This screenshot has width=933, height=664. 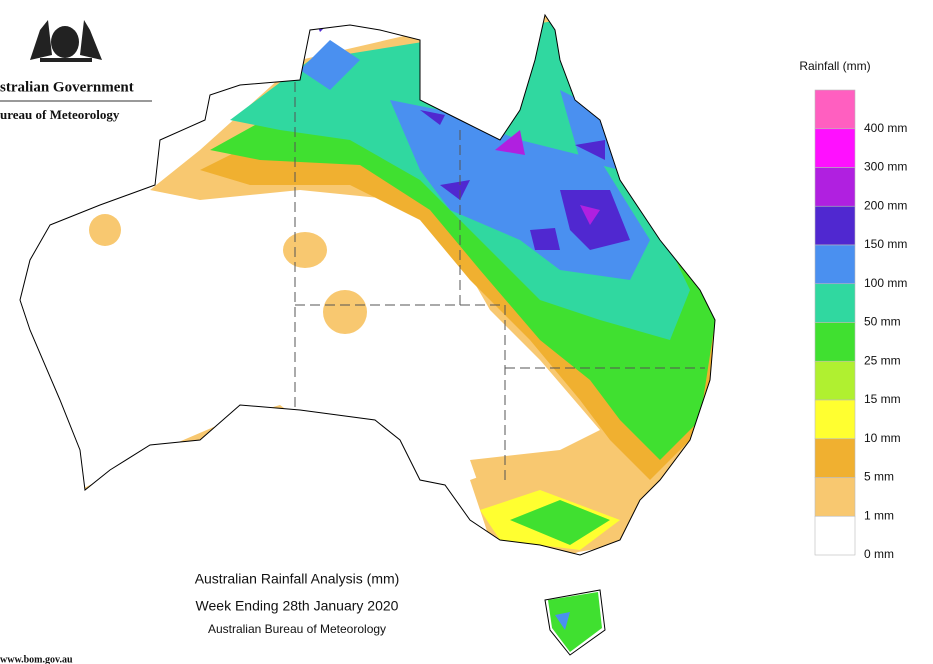 I want to click on government-name: stralian Government, so click(x=67, y=87).